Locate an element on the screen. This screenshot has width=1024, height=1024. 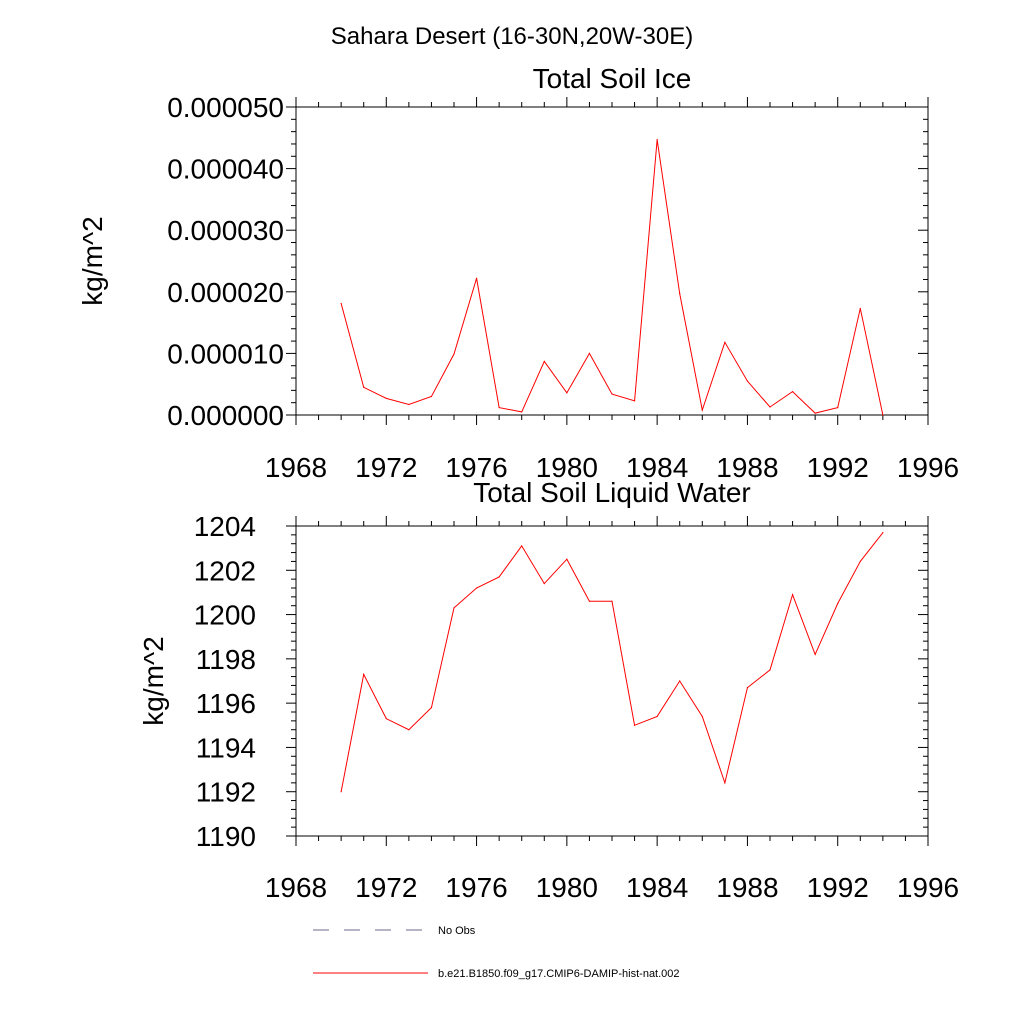
figure-title: Sahara Desert (16-30N,20W-30E) is located at coordinates (512, 36).